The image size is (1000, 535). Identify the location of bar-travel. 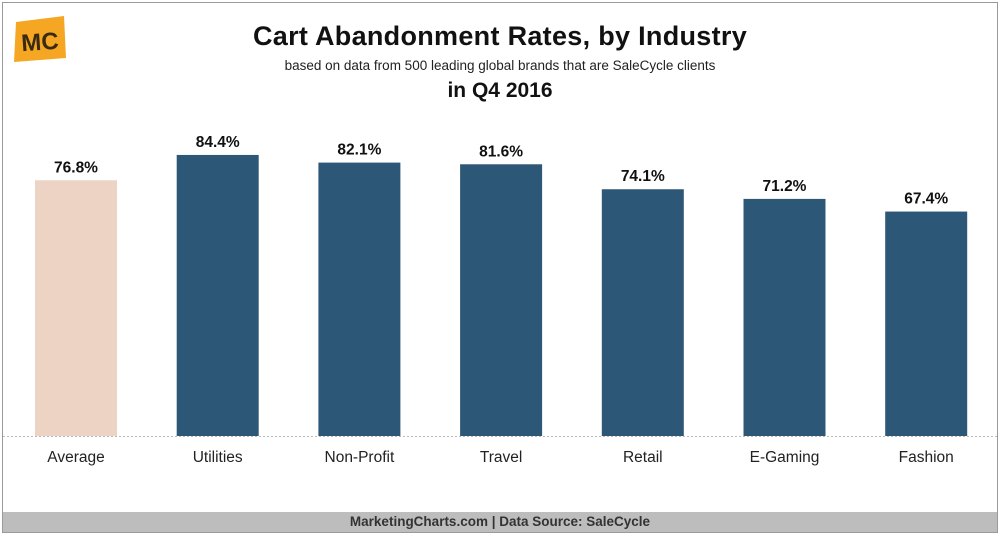
(501, 300).